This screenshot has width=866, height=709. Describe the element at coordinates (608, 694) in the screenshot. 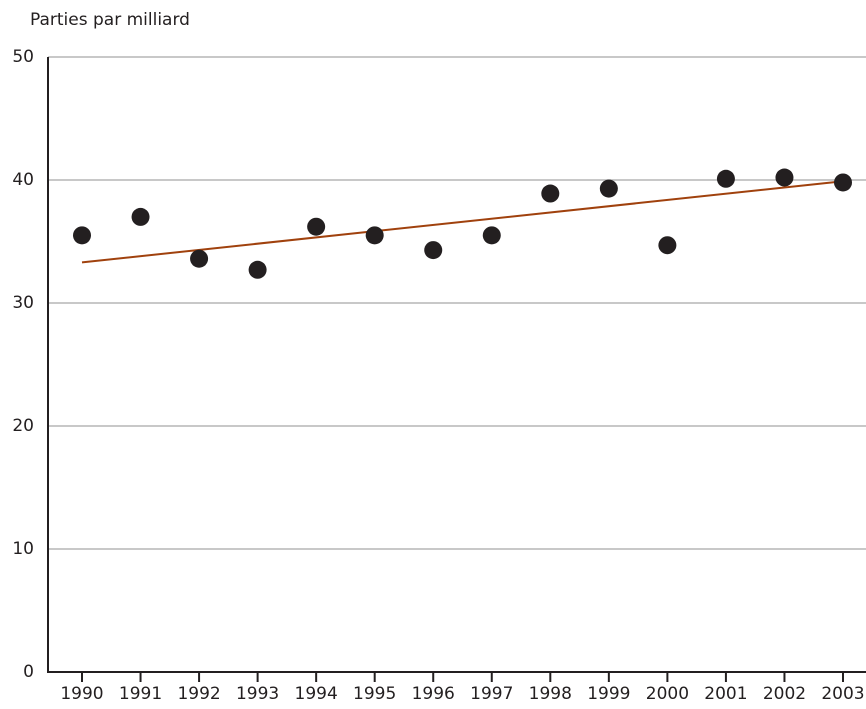

I see `x-tick-label: 1999` at that location.